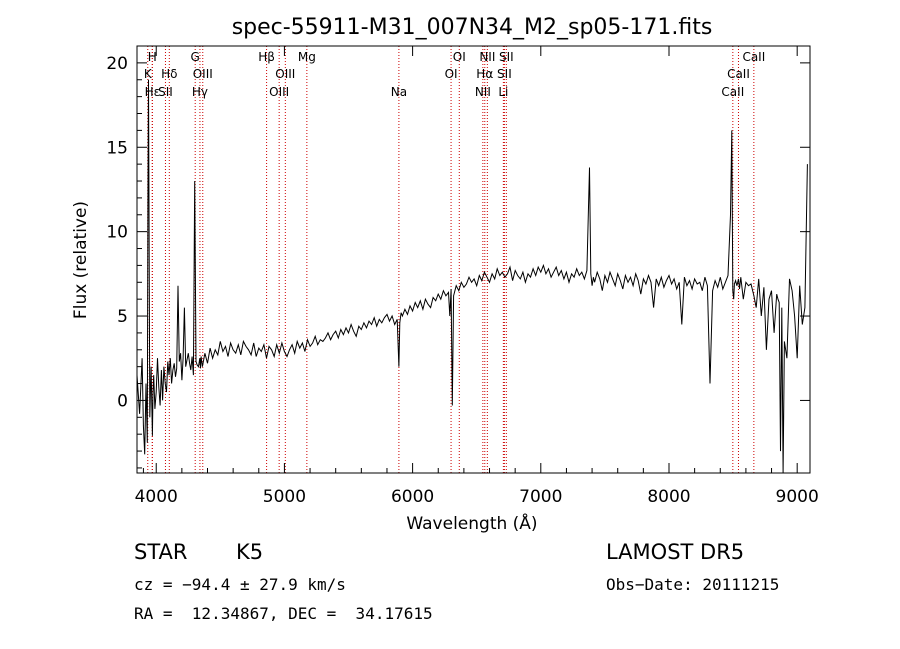  I want to click on marker-label-13: OI, so click(451, 74).